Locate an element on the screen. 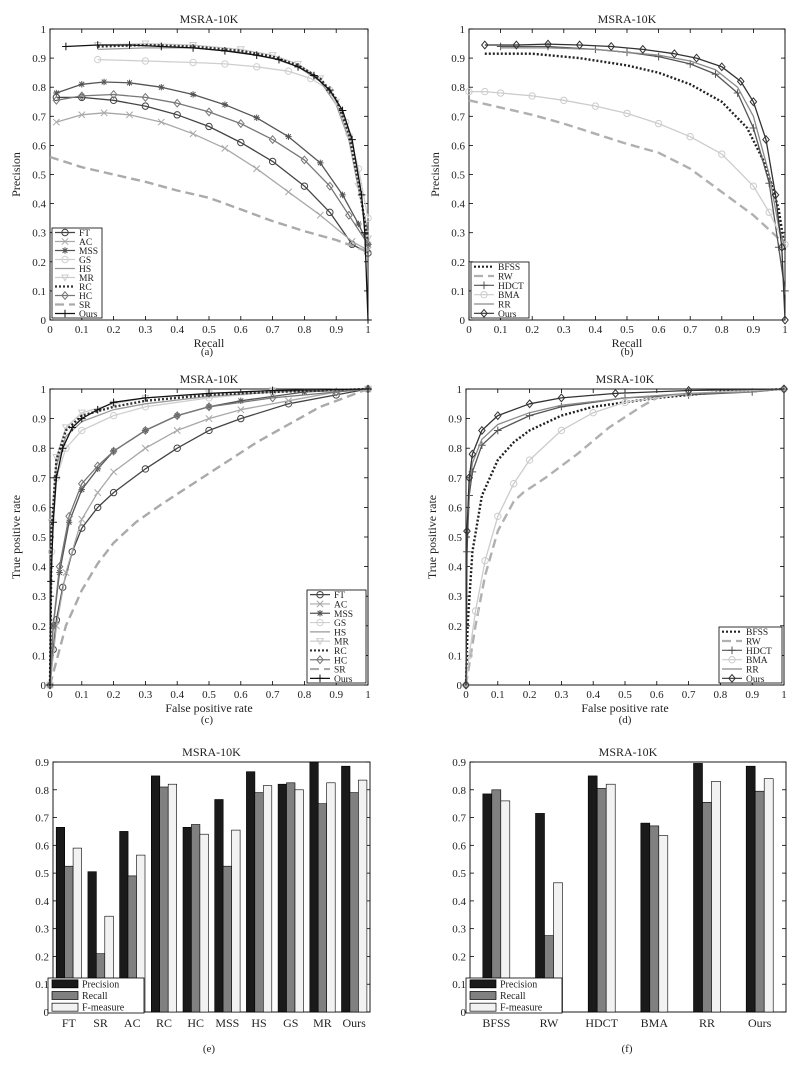 The height and width of the screenshot is (1065, 802). x-axis-label: False positive rate is located at coordinates (624, 708).